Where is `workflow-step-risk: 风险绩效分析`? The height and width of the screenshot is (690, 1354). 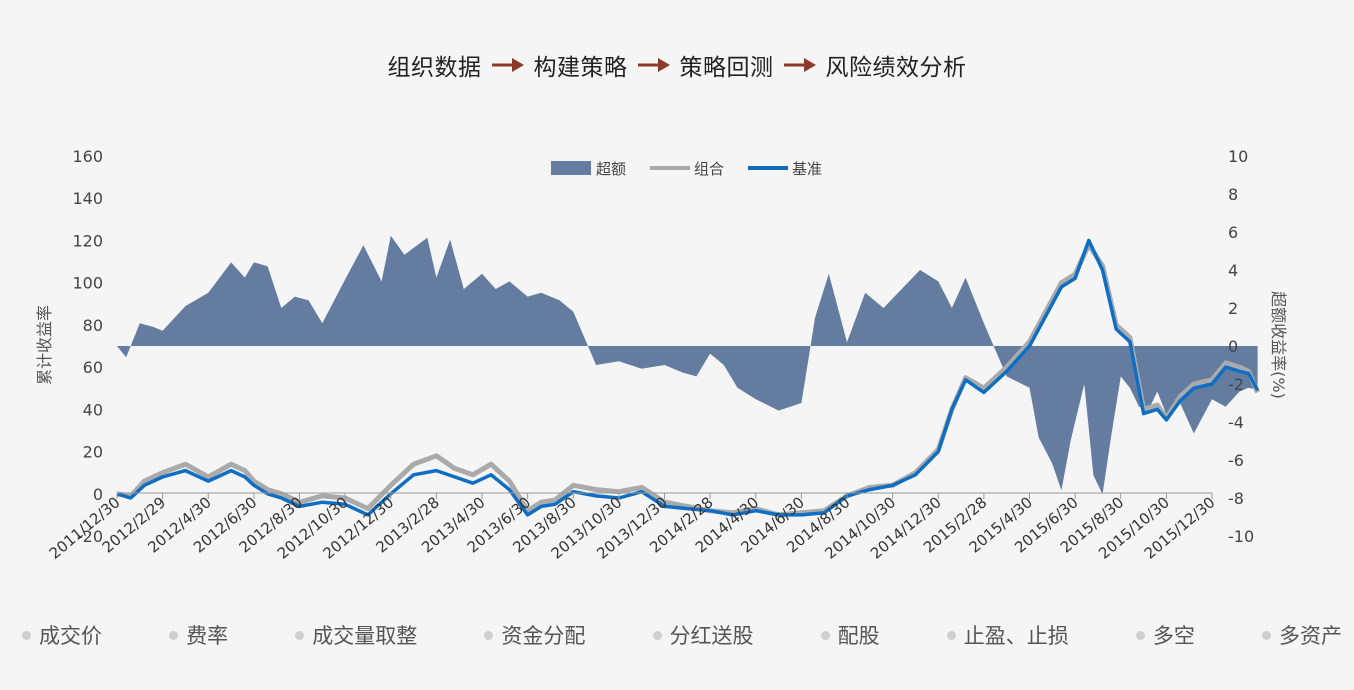
workflow-step-risk: 风险绩效分析 is located at coordinates (896, 68).